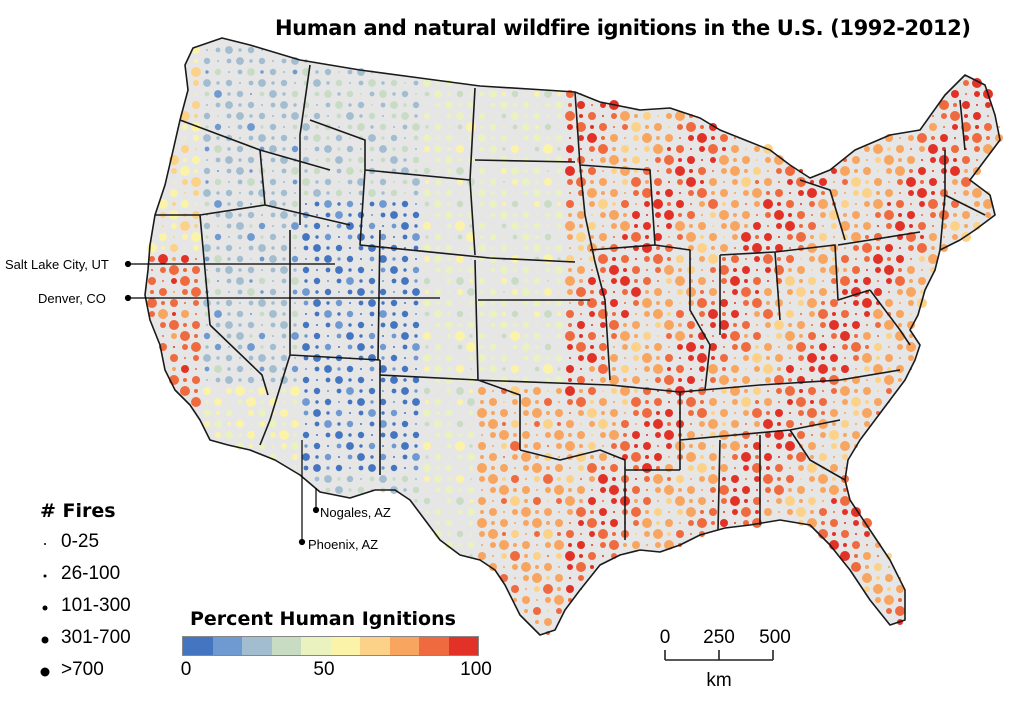 The width and height of the screenshot is (1024, 705). Describe the element at coordinates (80, 541) in the screenshot. I see `fires-legend-label: 0-25` at that location.